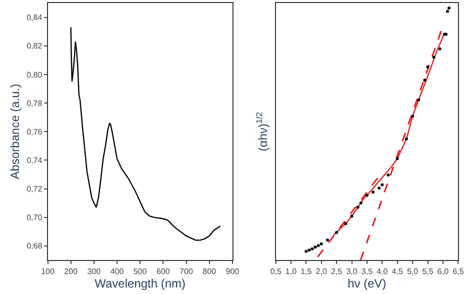 This screenshot has height=294, width=474. What do you see at coordinates (352, 271) in the screenshot?
I see `x-tick-label: 3,0` at bounding box center [352, 271].